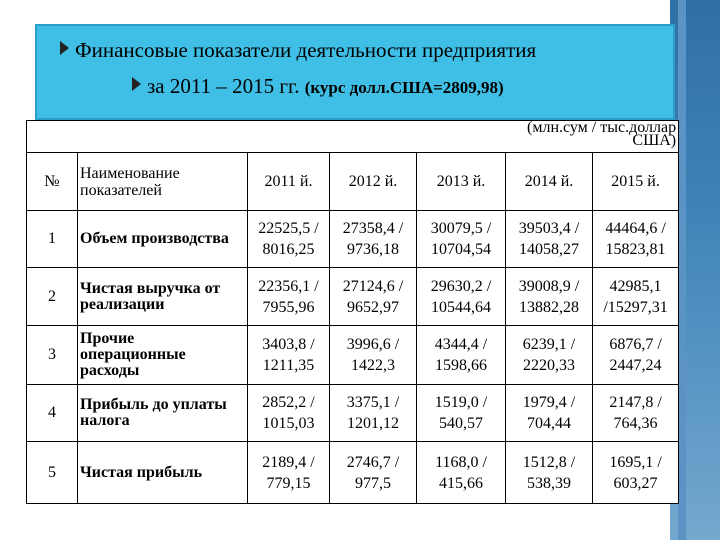 This screenshot has height=540, width=720. What do you see at coordinates (373, 413) in the screenshot?
I see `value-cell: 3375,1 / 1201,12` at bounding box center [373, 413].